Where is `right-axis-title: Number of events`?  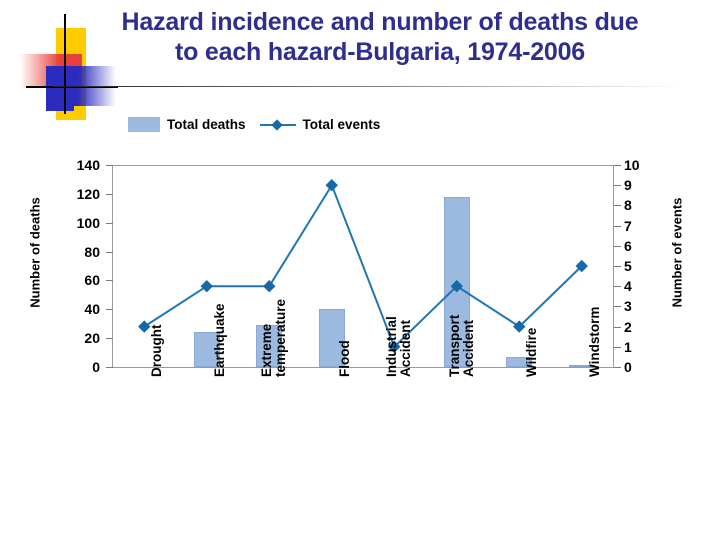
right-axis-title: Number of events is located at coordinates (677, 252).